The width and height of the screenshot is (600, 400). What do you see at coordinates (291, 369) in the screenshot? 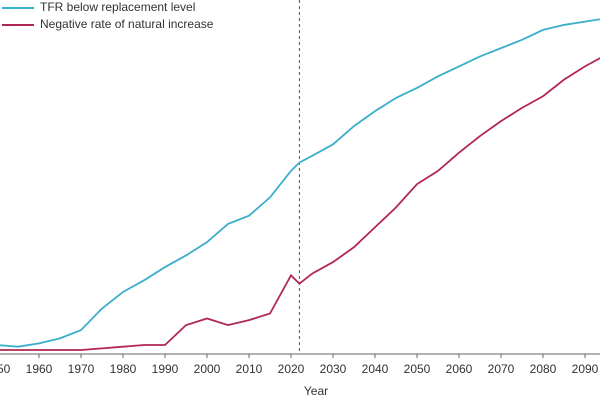
I see `x-tick-label: 2020` at bounding box center [291, 369].